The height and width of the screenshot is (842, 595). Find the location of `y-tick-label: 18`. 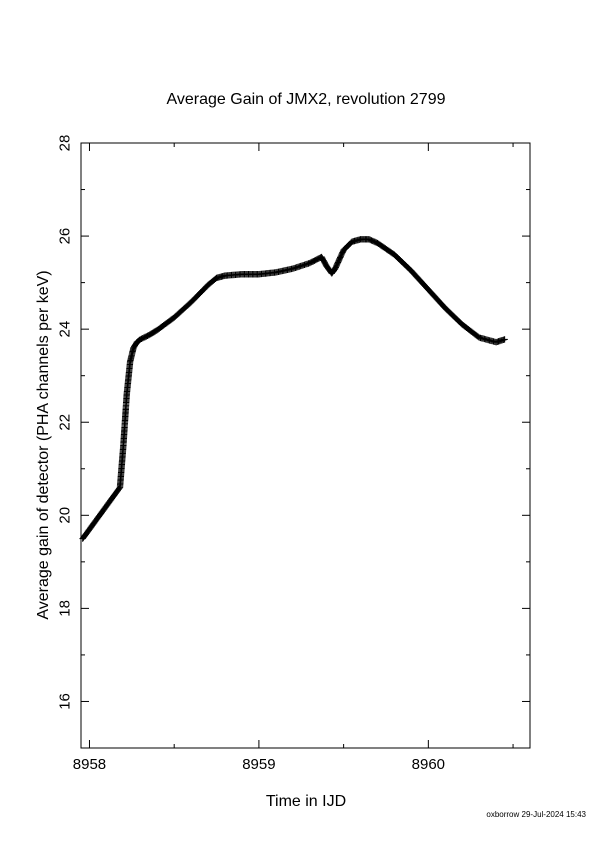

y-tick-label: 18 is located at coordinates (65, 608).